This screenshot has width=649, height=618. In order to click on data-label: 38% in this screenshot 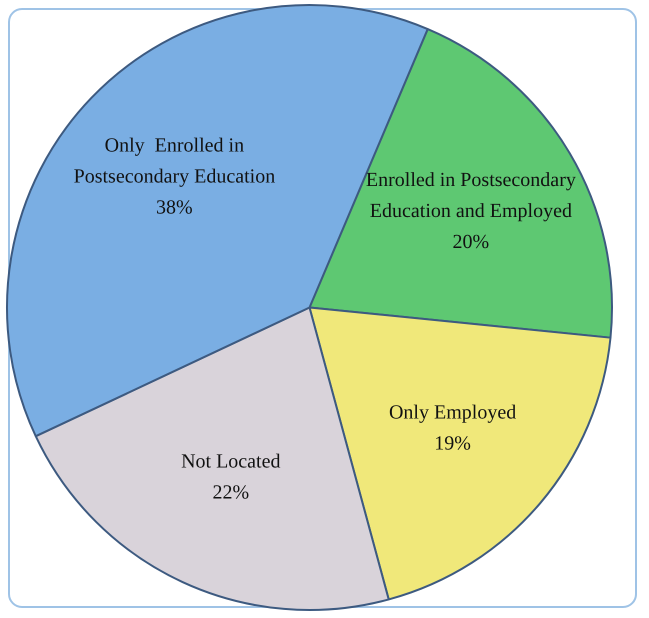, I will do `click(174, 207)`.